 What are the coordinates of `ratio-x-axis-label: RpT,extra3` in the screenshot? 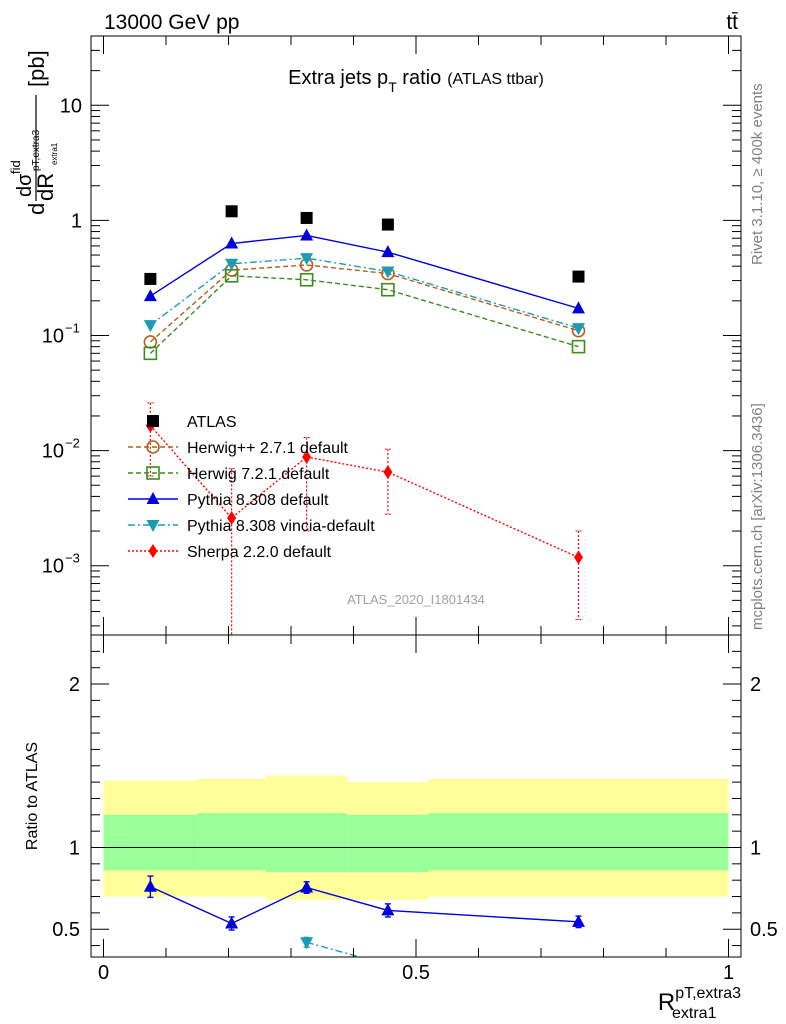 It's located at (699, 1000).